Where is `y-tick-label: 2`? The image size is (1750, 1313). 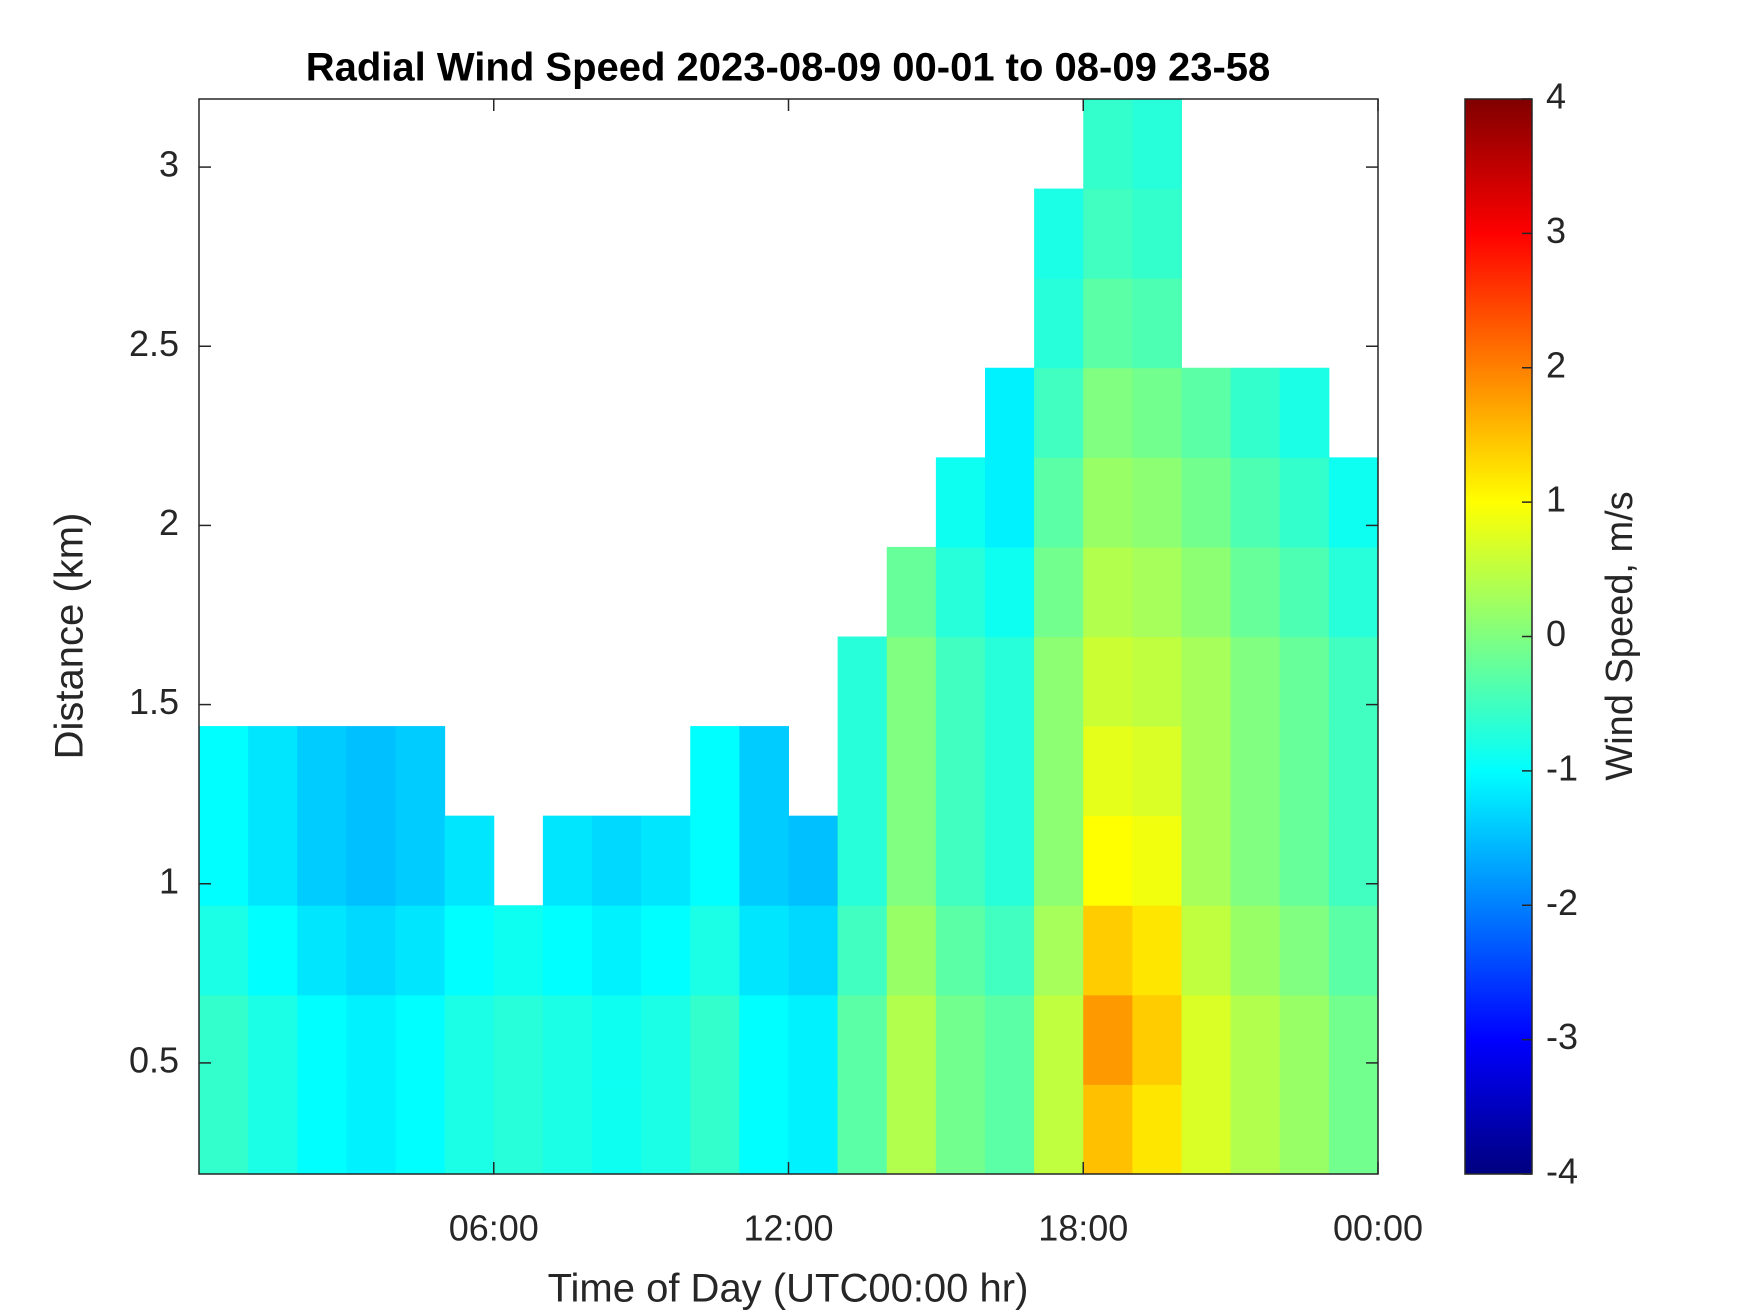
y-tick-label: 2 is located at coordinates (169, 522).